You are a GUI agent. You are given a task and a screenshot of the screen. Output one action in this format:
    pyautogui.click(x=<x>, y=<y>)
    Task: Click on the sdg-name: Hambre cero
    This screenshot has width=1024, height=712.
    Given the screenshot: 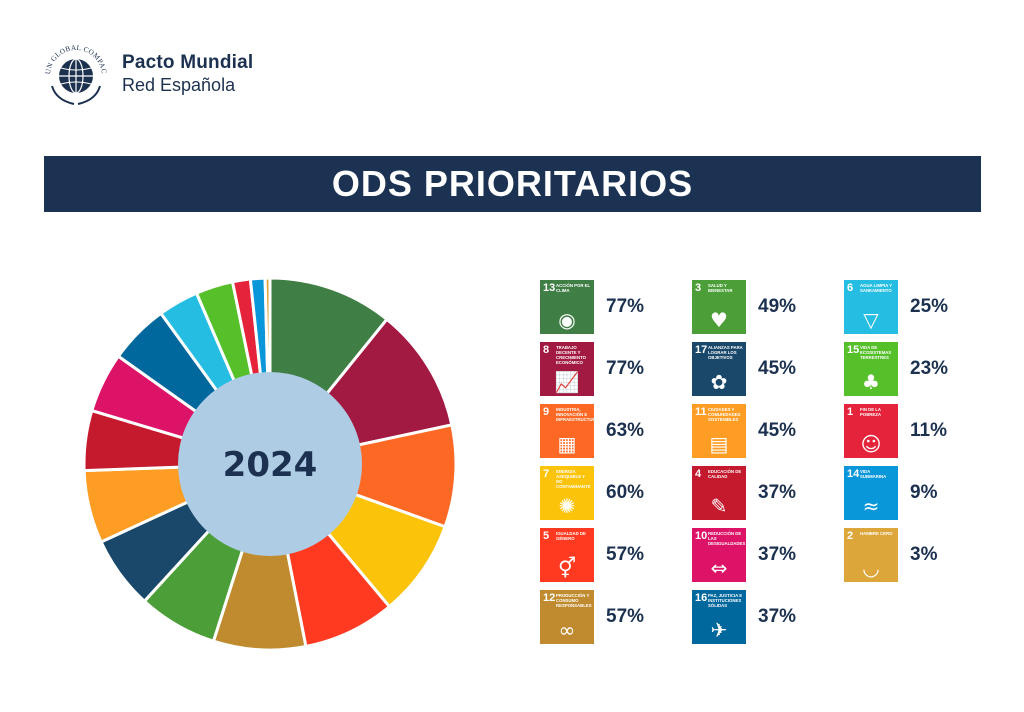 What is the action you would take?
    pyautogui.click(x=876, y=533)
    